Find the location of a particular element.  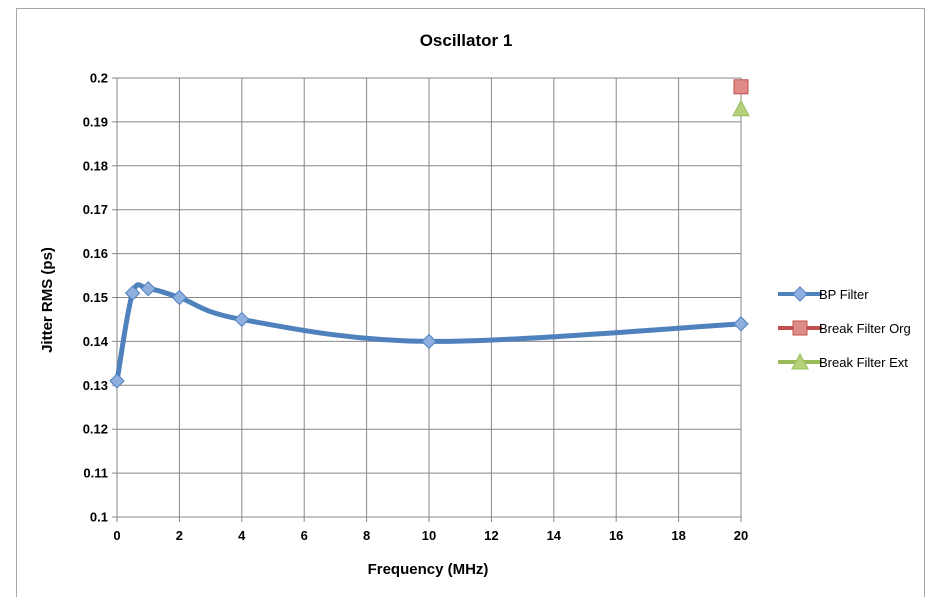

y-tick-label: 0.12 is located at coordinates (95, 429).